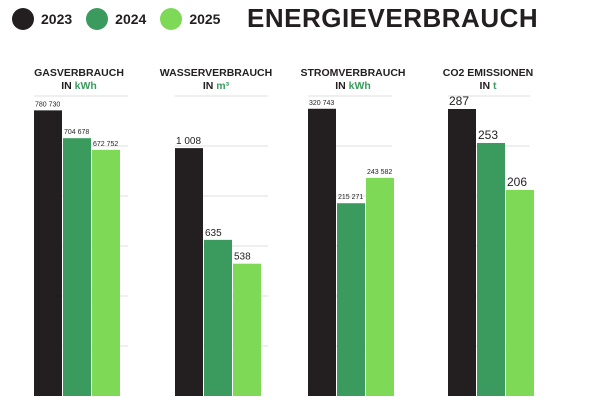 The height and width of the screenshot is (400, 605). I want to click on panel-title-gas: GASVERBRAUCH IN kWh, so click(79, 80).